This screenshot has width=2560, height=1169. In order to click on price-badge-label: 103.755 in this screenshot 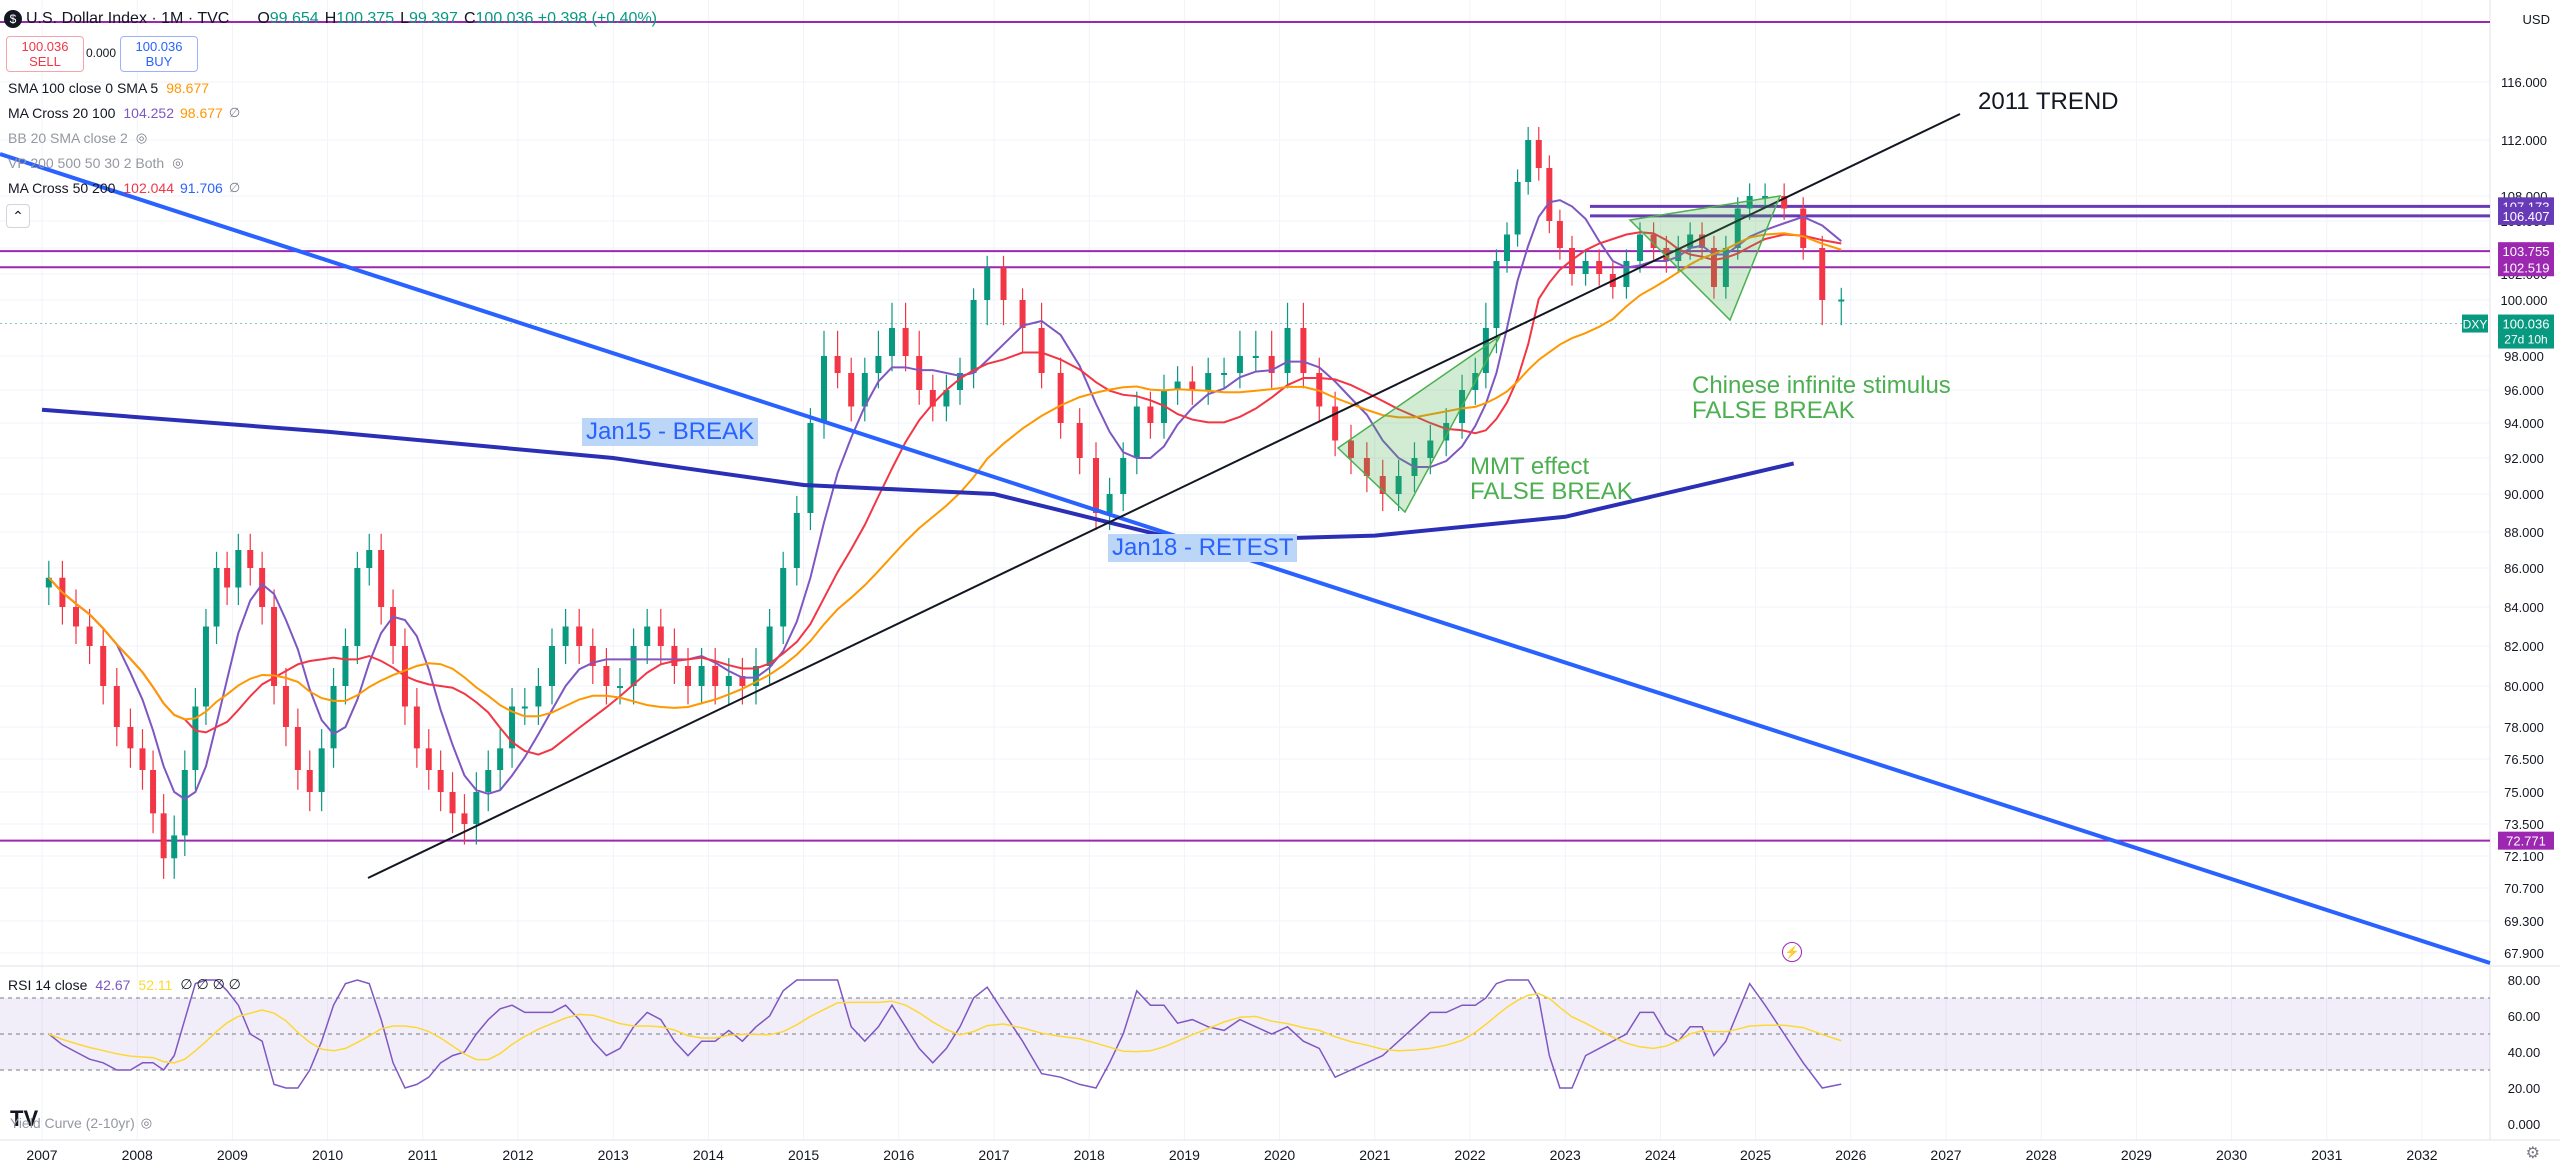, I will do `click(2526, 251)`.